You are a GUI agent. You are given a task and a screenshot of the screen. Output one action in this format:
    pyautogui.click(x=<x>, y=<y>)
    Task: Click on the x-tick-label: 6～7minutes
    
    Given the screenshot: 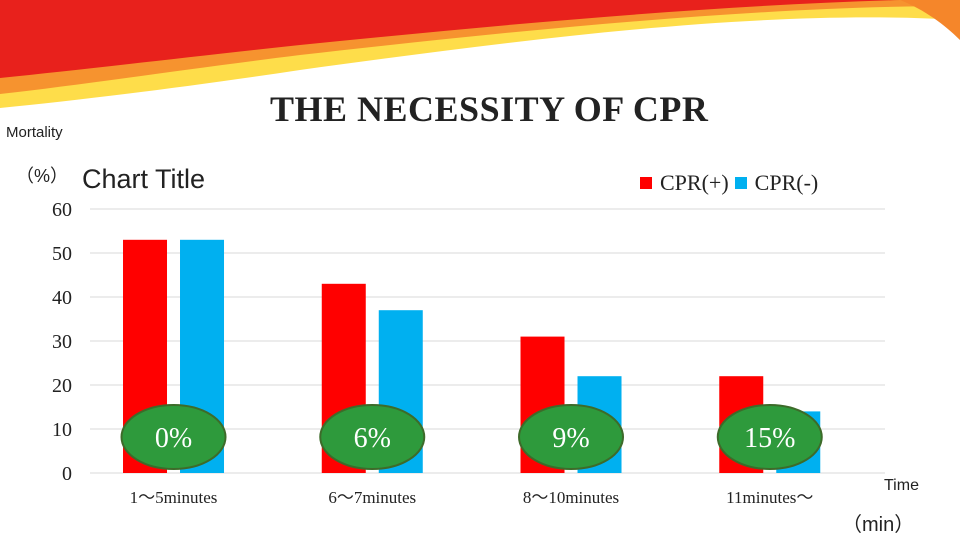 What is the action you would take?
    pyautogui.click(x=372, y=497)
    